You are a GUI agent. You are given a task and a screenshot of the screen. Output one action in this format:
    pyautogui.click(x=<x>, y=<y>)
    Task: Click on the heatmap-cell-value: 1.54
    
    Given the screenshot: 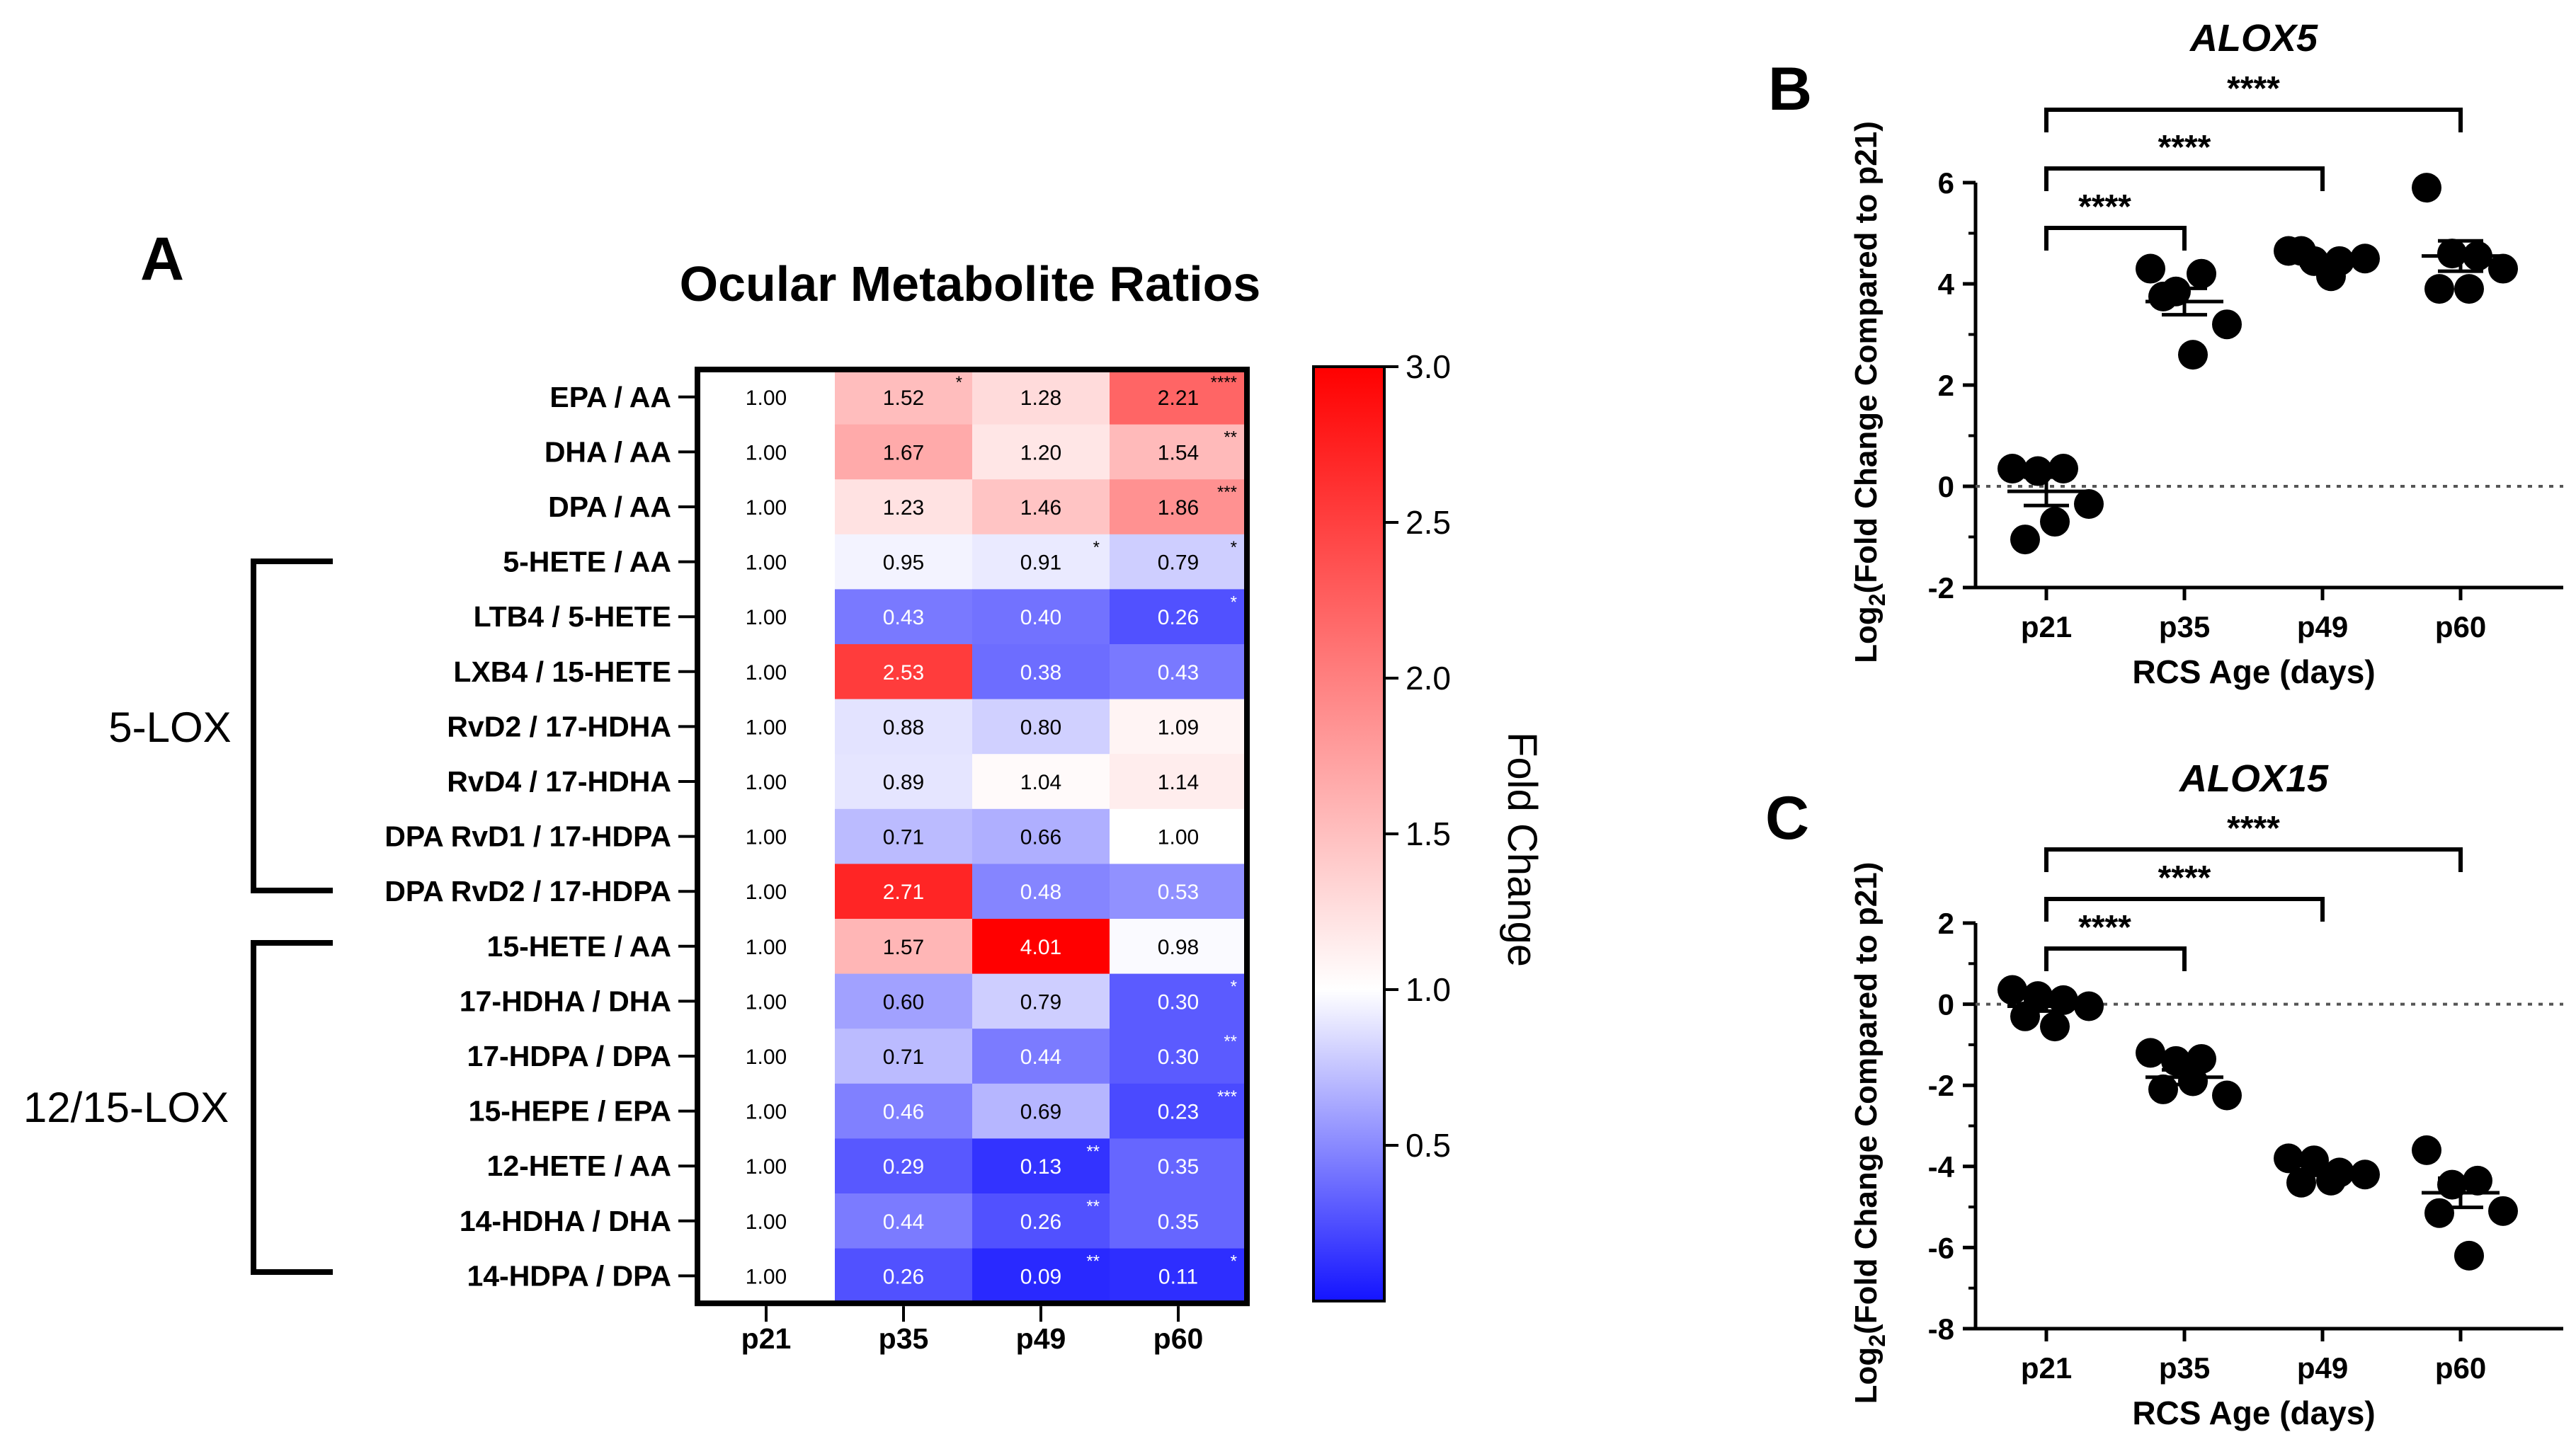 What is the action you would take?
    pyautogui.click(x=1178, y=452)
    